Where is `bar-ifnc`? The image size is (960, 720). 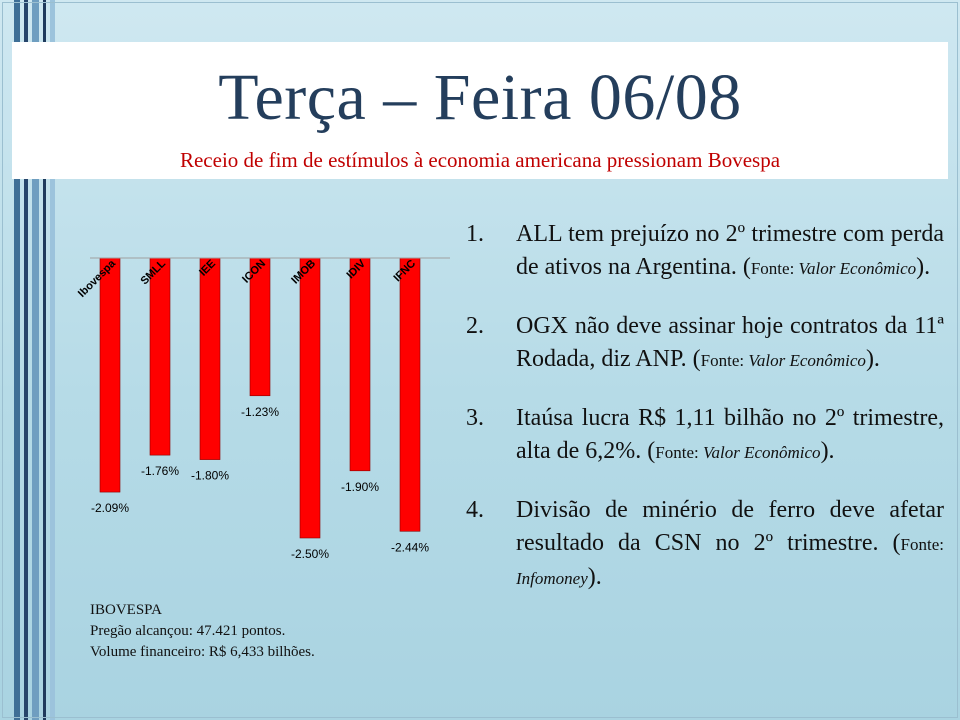 bar-ifnc is located at coordinates (410, 394).